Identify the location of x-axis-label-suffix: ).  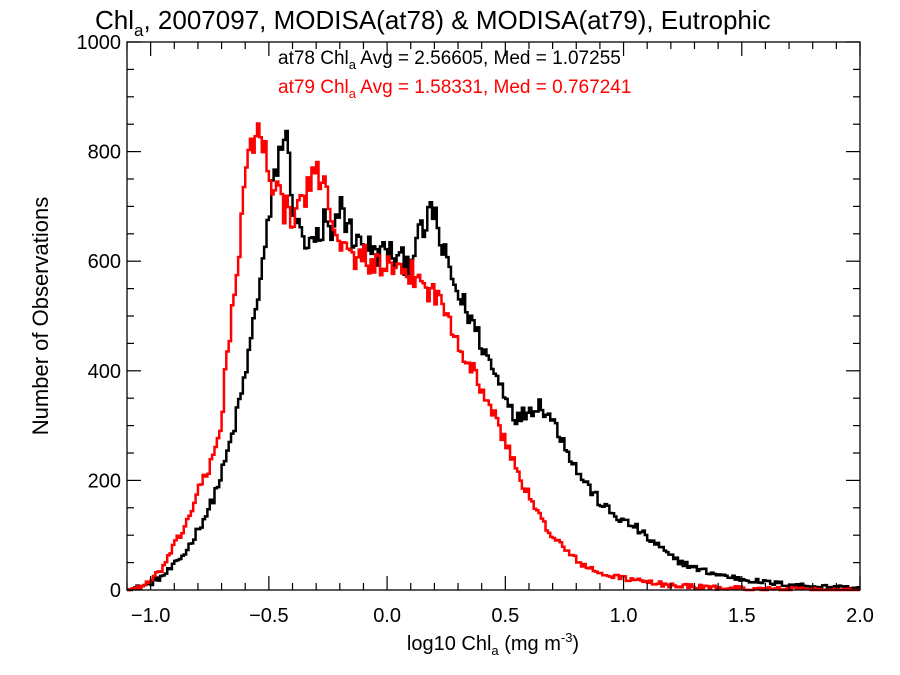
(575, 644).